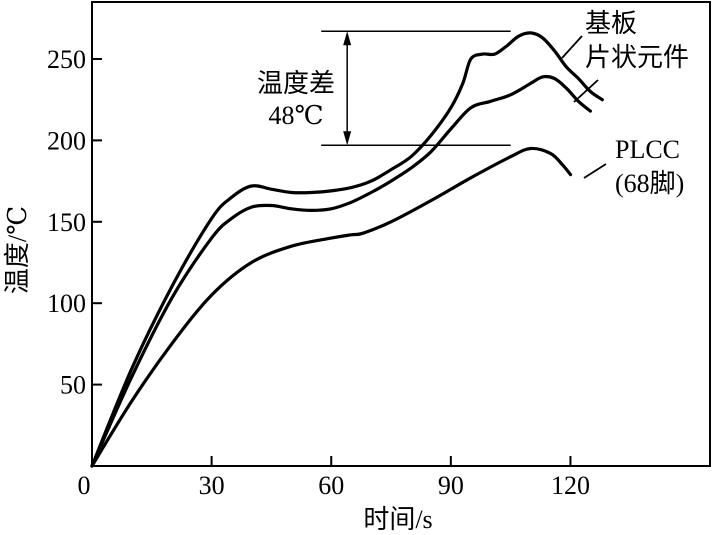  I want to click on y-tick-label: 250, so click(66, 59).